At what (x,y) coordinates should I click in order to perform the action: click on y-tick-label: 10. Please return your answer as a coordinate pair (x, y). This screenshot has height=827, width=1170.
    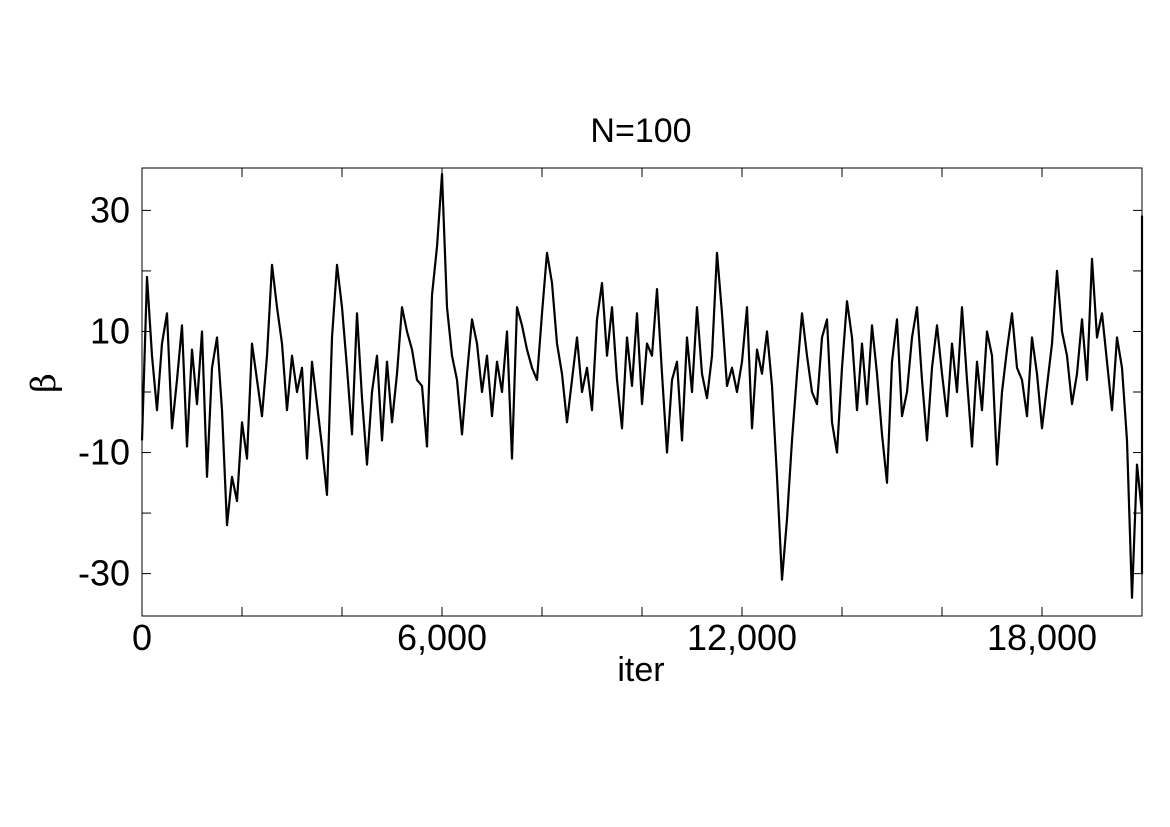
    Looking at the image, I should click on (110, 330).